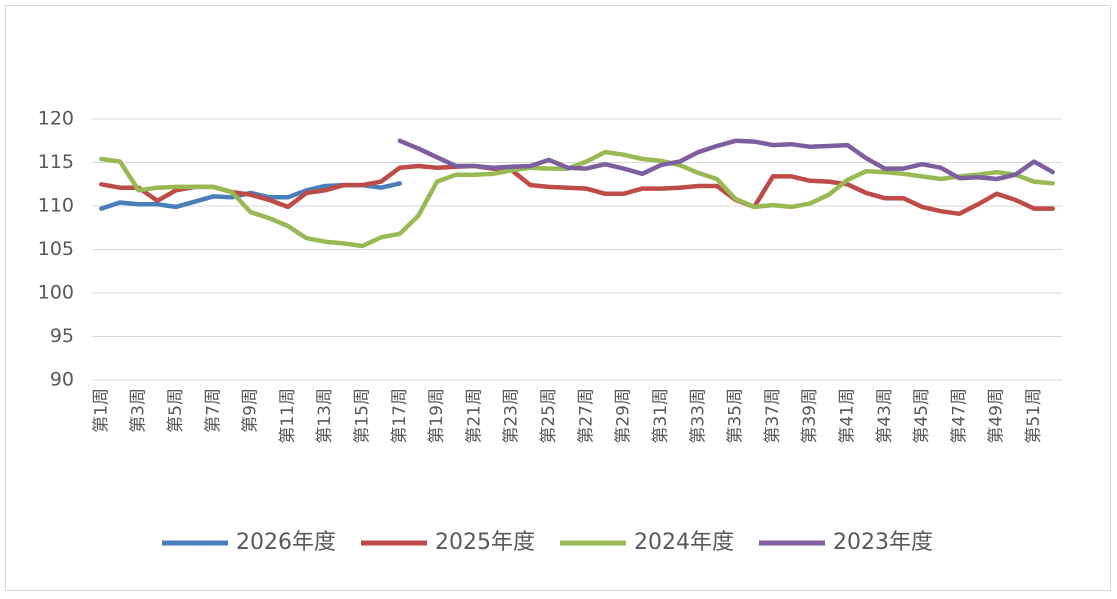 Image resolution: width=1117 pixels, height=599 pixels. Describe the element at coordinates (56, 206) in the screenshot. I see `y-tick-label: 110` at that location.